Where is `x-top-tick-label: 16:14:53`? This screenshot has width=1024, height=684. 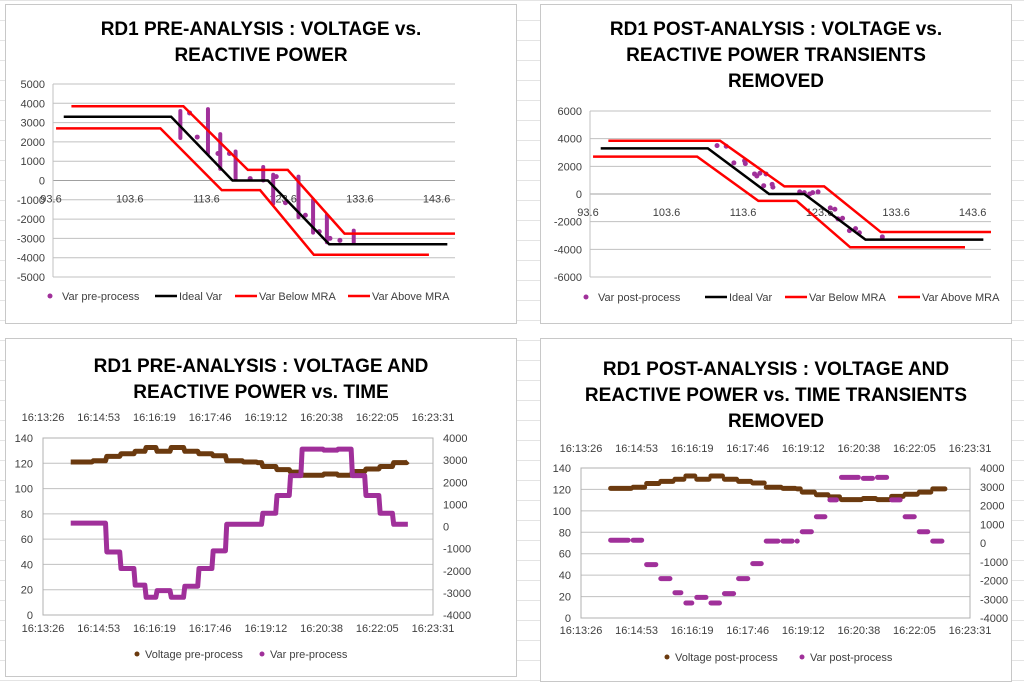
x-top-tick-label: 16:14:53 is located at coordinates (98, 418).